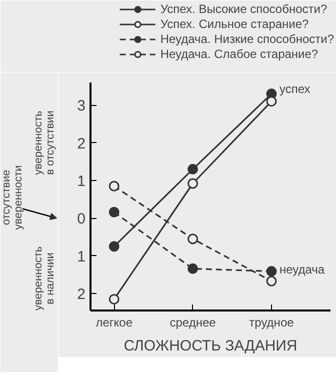 This screenshot has height=375, width=336. Describe the element at coordinates (271, 323) in the screenshot. I see `x-tick-label: трудное` at that location.